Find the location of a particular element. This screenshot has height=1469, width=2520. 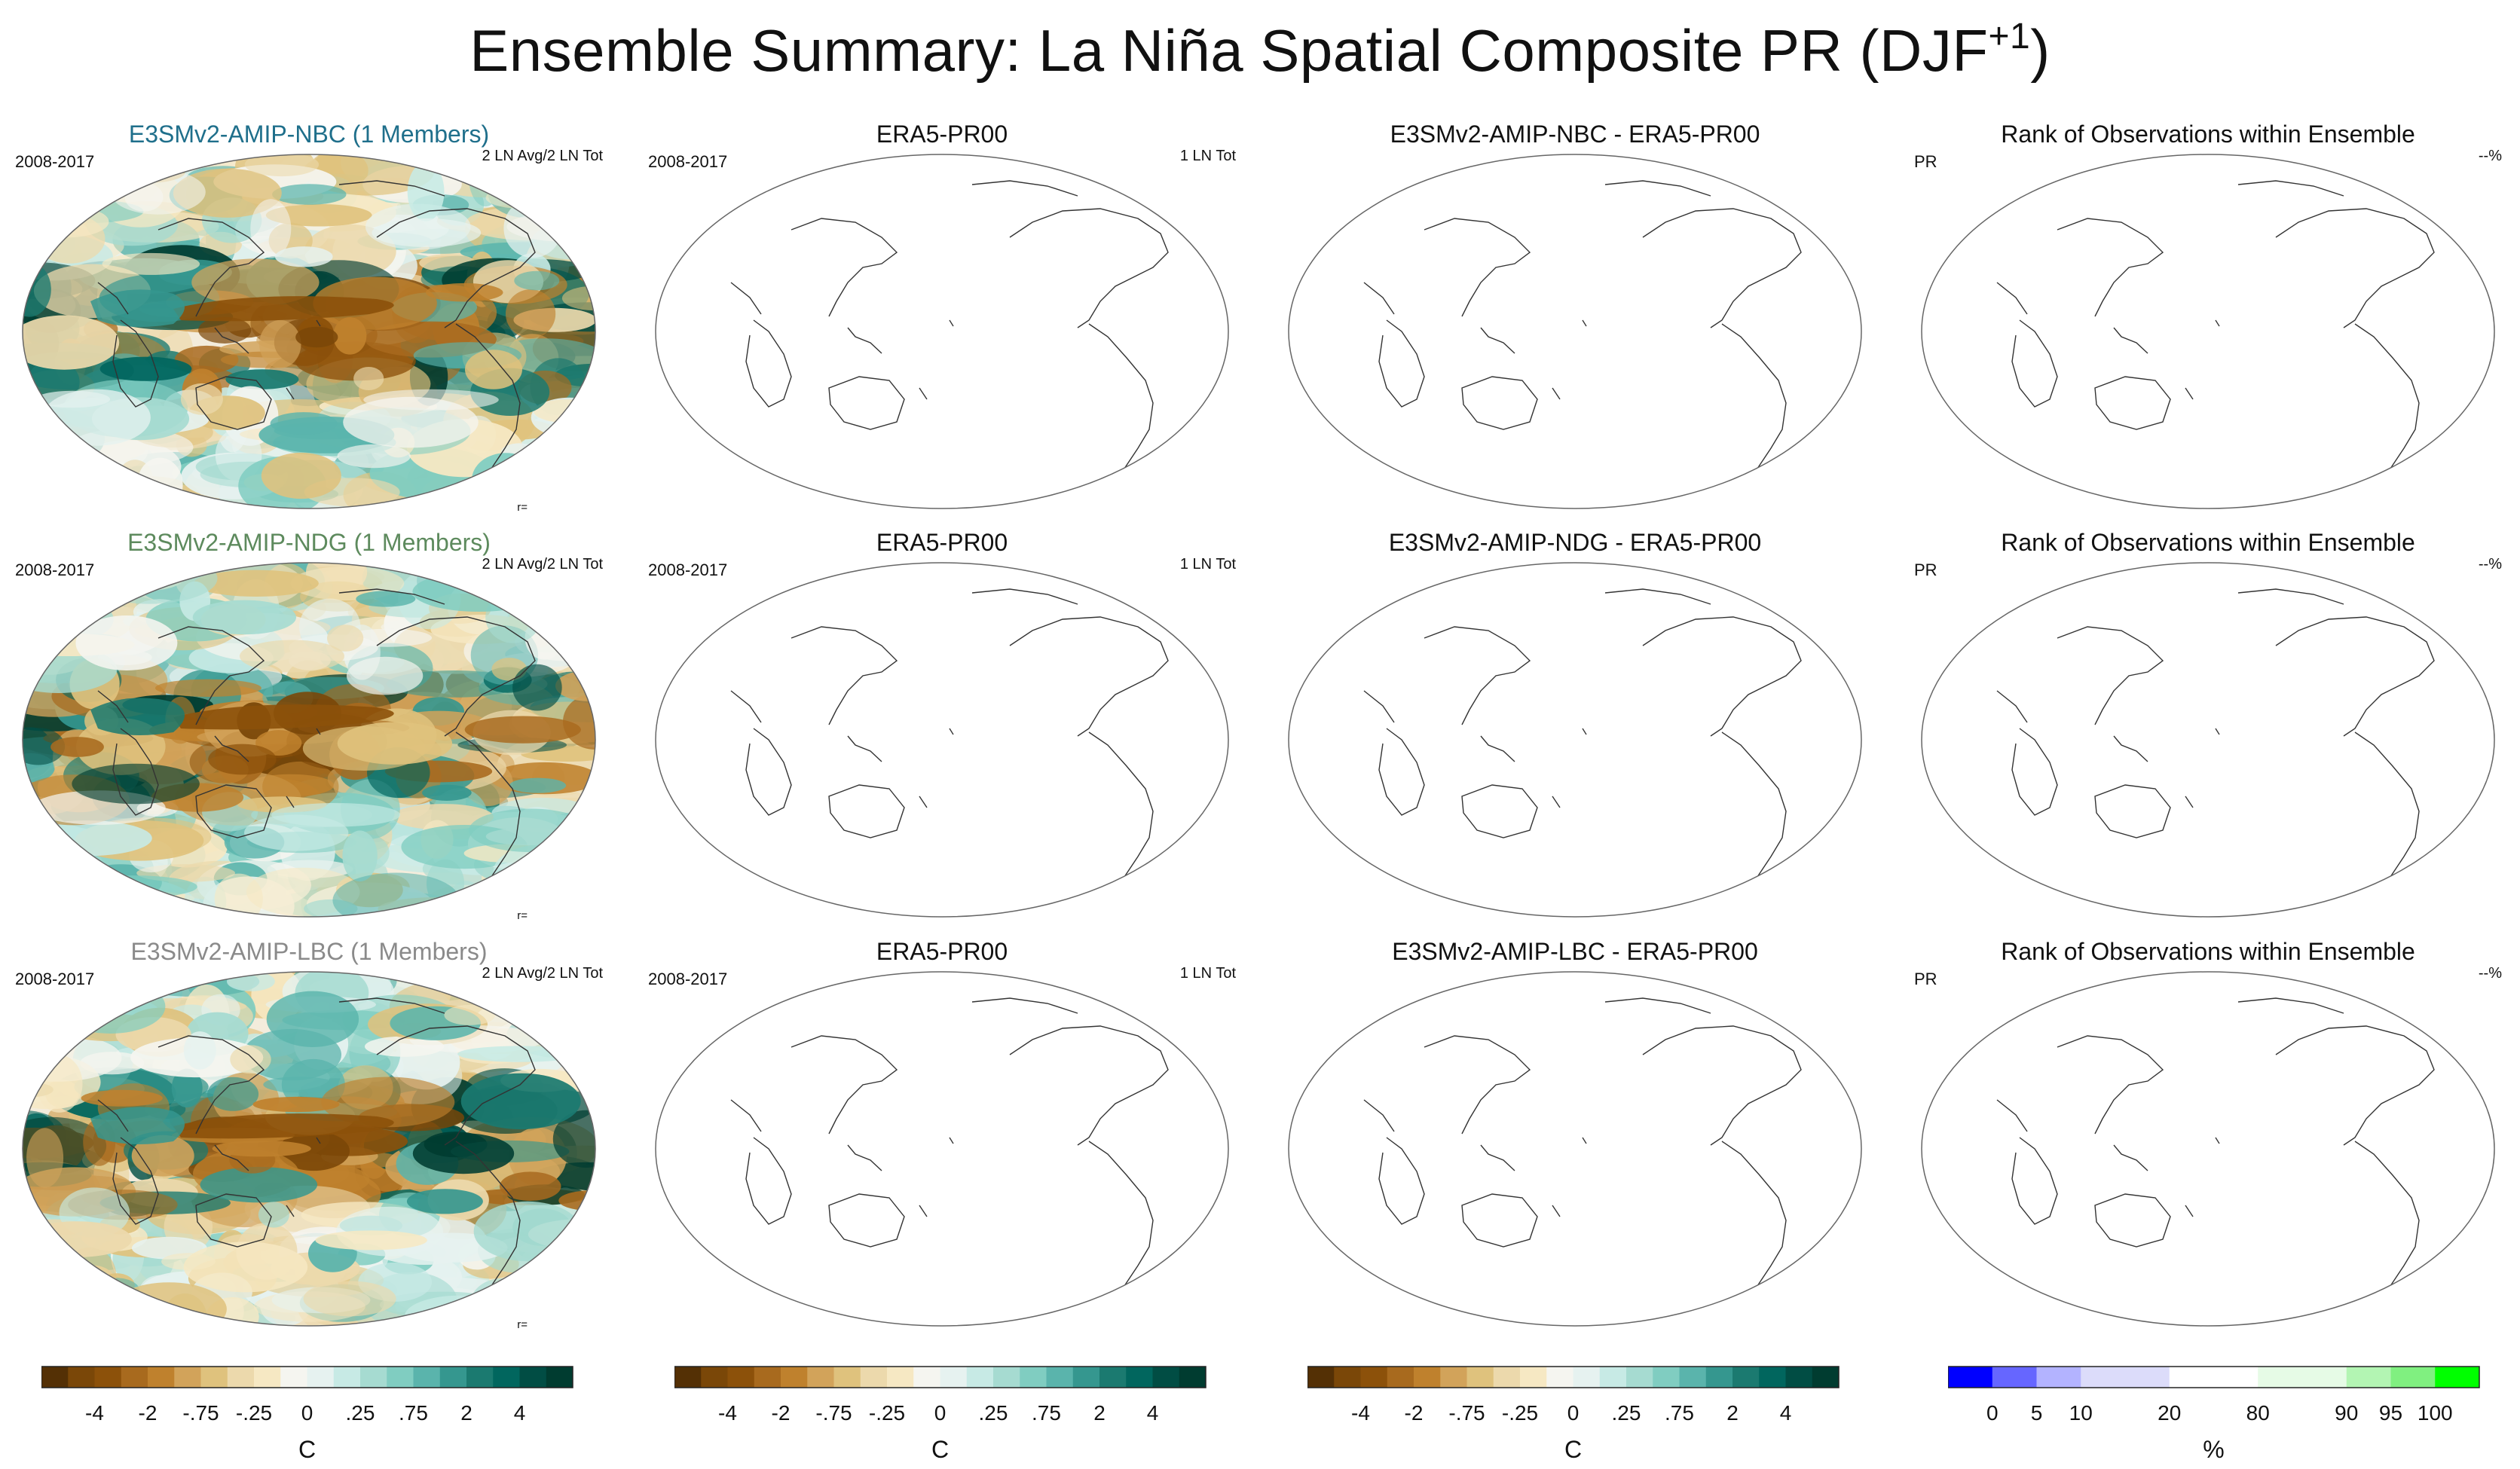

panel-title: E3SMv2-AMIP-LBC (1 Members) is located at coordinates (309, 951).